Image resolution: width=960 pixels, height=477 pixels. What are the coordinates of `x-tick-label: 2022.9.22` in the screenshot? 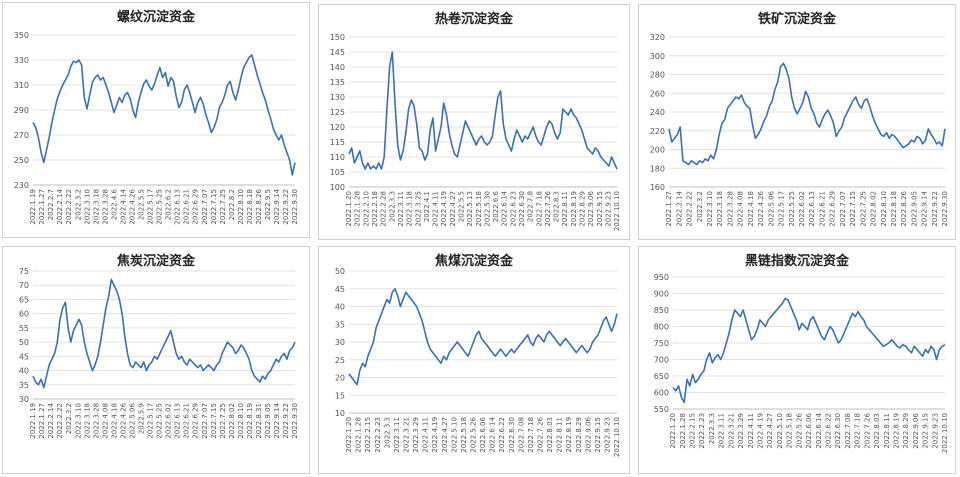 It's located at (935, 209).